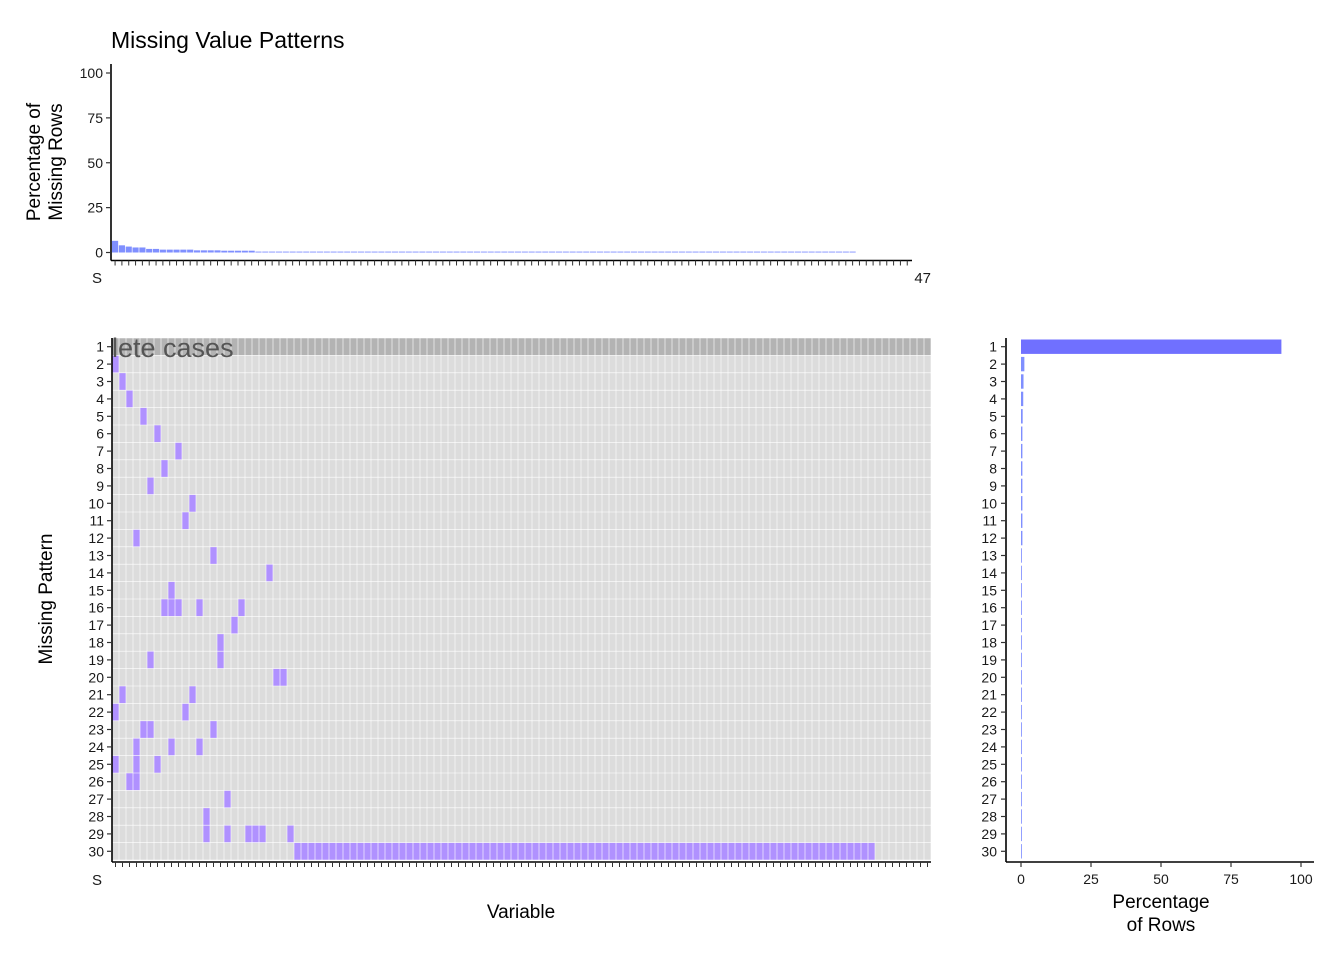 This screenshot has height=960, width=1344. I want to click on right-x-axis-title: Percentage of Rows, so click(1160, 914).